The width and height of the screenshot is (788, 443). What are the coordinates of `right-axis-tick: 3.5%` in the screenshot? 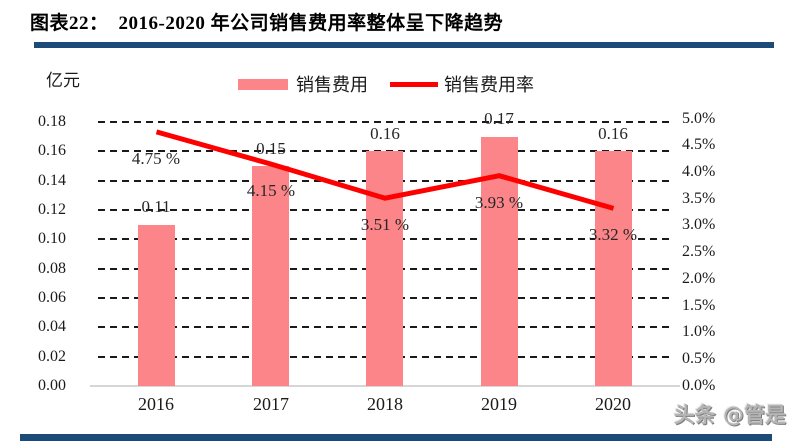 It's located at (699, 198).